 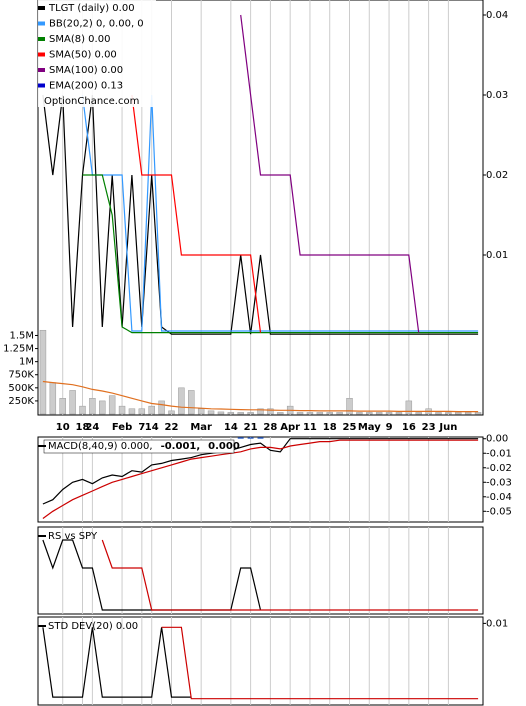 I want to click on legend-label: TLGT (daily) 0.00, so click(x=91, y=8).